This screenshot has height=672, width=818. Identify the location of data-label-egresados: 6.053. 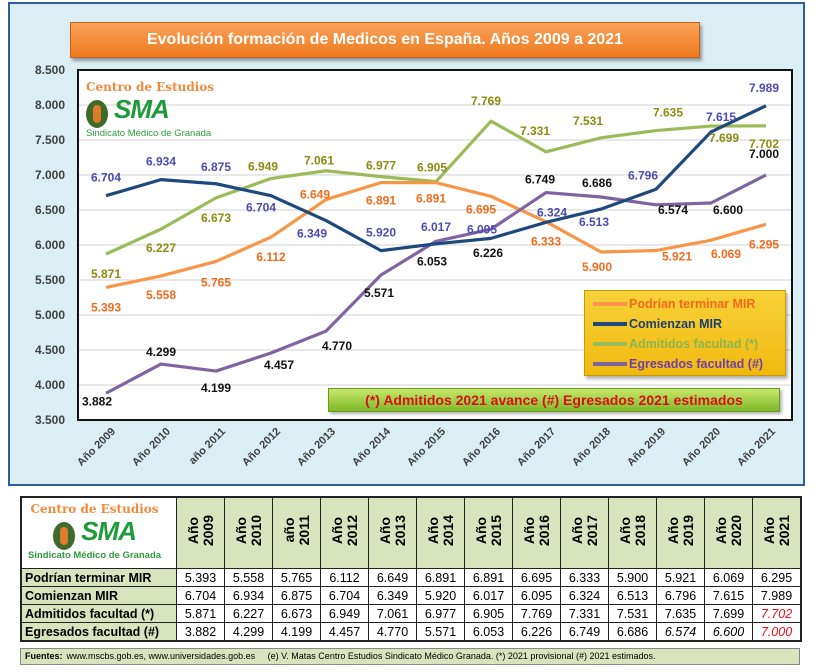
(432, 261).